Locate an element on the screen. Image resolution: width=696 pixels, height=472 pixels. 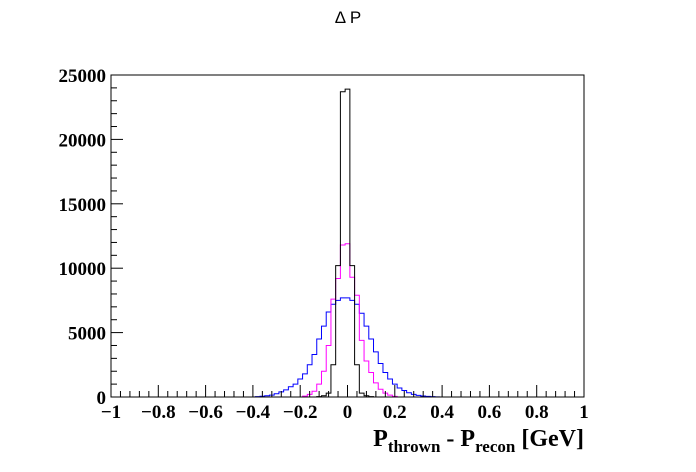
x-axis-label-part: [GeV] is located at coordinates (549, 439).